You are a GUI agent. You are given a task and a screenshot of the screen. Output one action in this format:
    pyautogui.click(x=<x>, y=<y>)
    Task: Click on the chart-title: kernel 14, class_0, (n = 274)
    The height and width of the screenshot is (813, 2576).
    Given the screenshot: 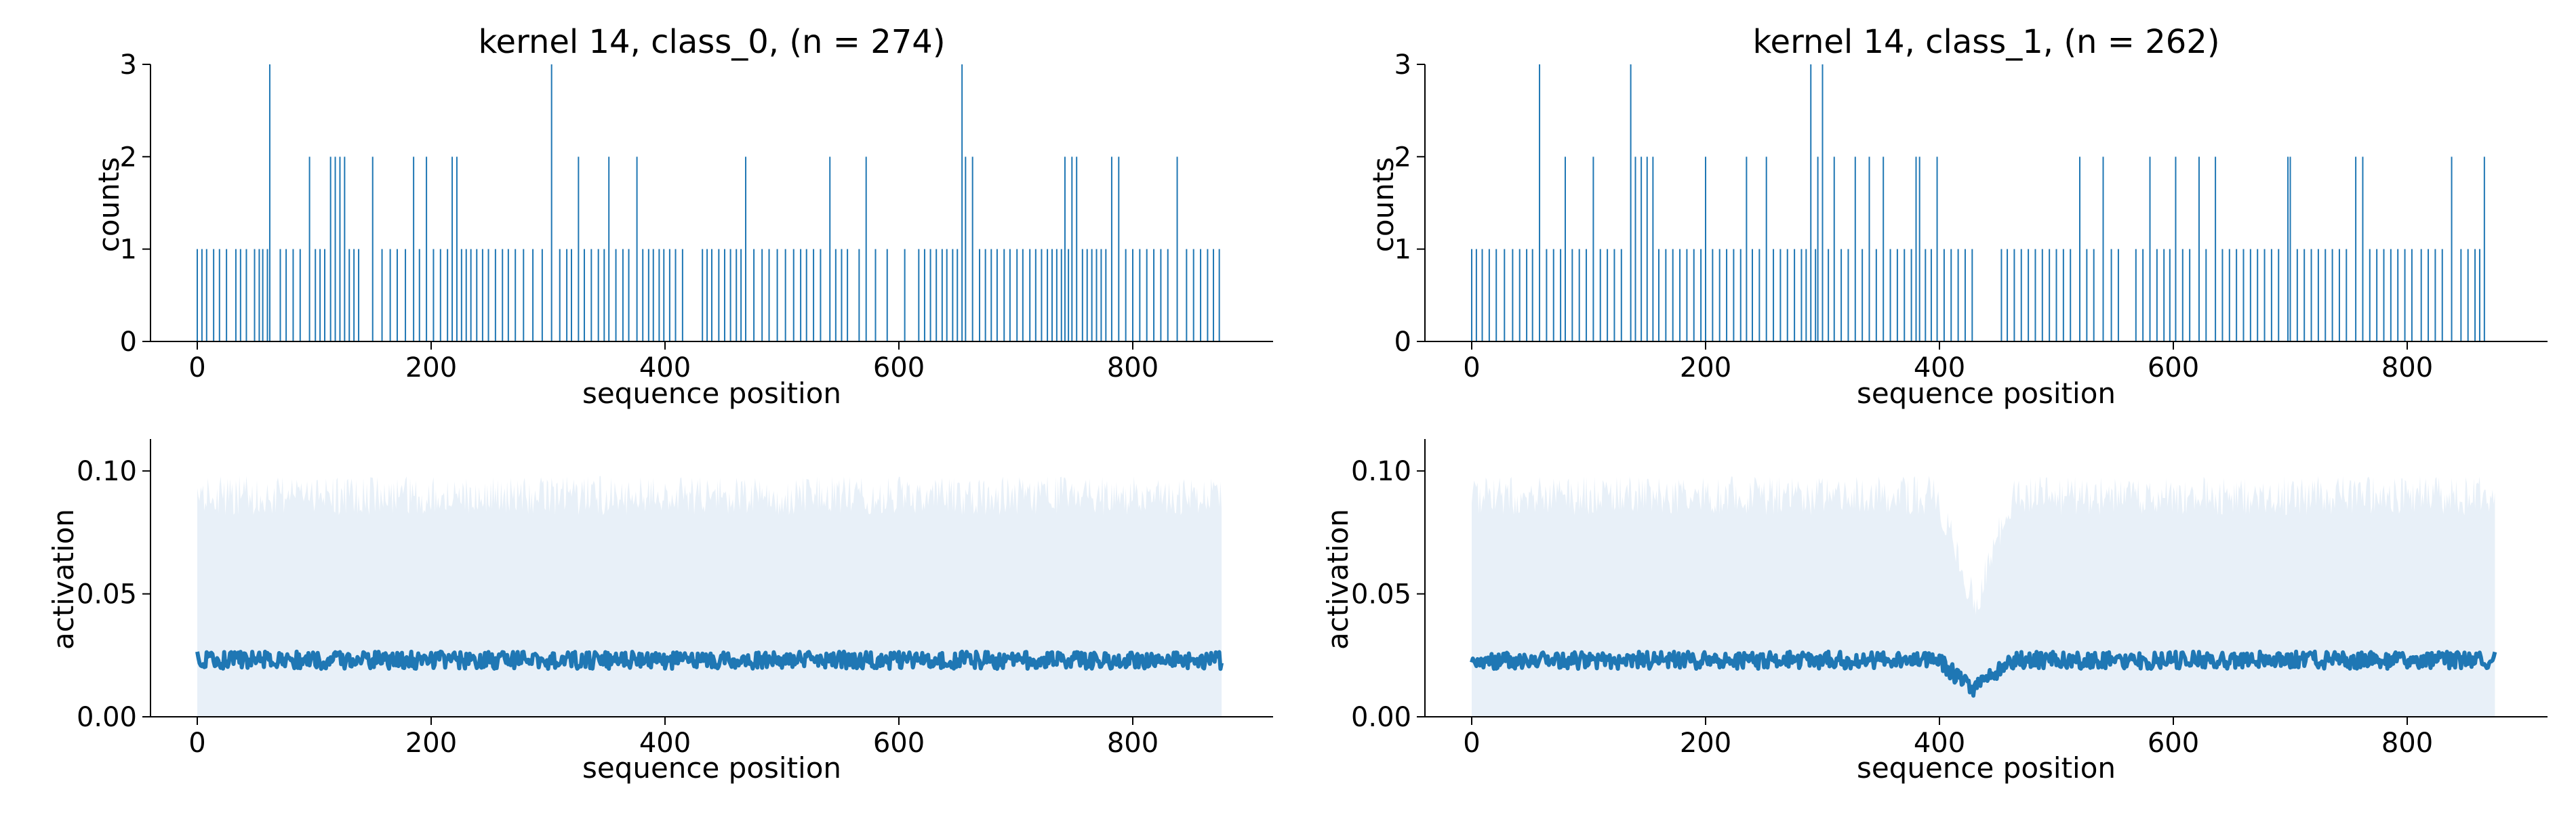 What is the action you would take?
    pyautogui.click(x=711, y=42)
    